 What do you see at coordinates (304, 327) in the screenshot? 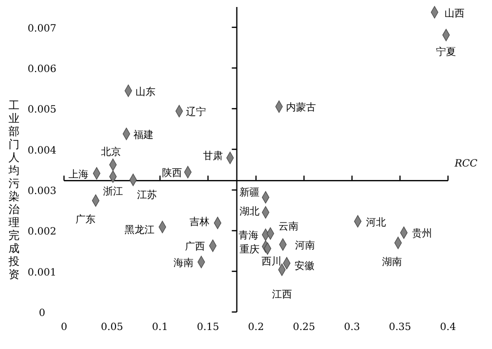
I see `x-tick-label: 0.25` at bounding box center [304, 327].